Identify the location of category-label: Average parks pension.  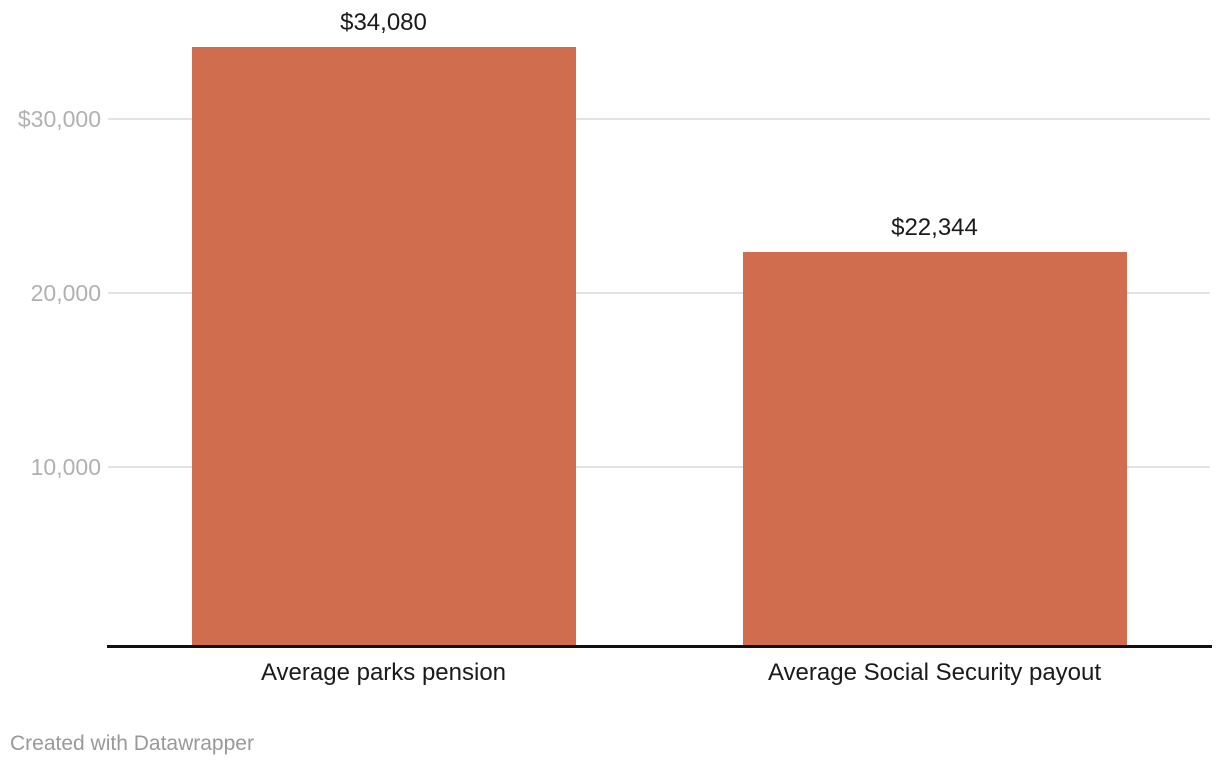
(383, 672).